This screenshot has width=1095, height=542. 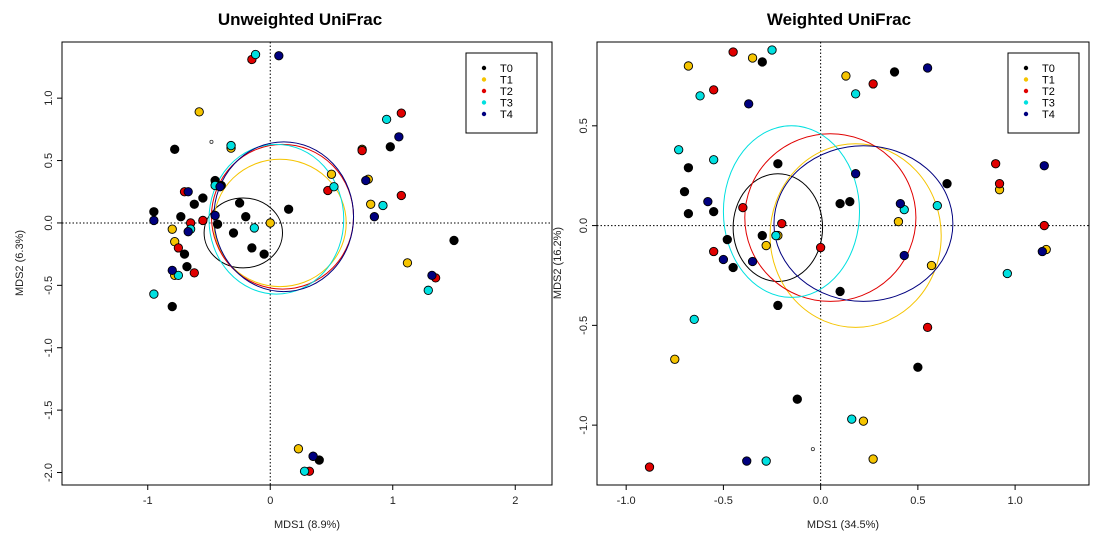 I want to click on x-axis-label: MDS1 (8.9%), so click(x=307, y=525).